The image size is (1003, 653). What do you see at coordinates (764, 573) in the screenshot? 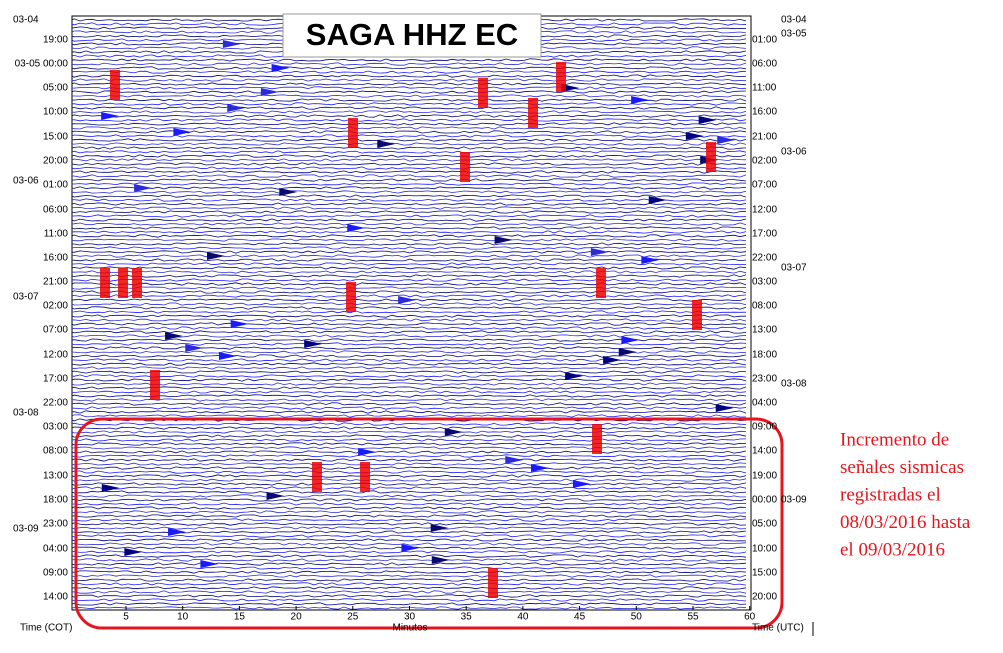
I see `right-label: 15:00` at bounding box center [764, 573].